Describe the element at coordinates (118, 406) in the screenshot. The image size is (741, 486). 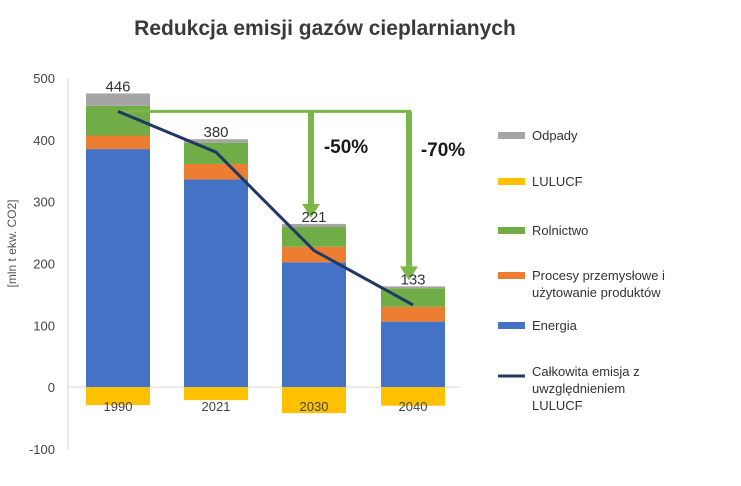
I see `x-category-label: 1990` at that location.